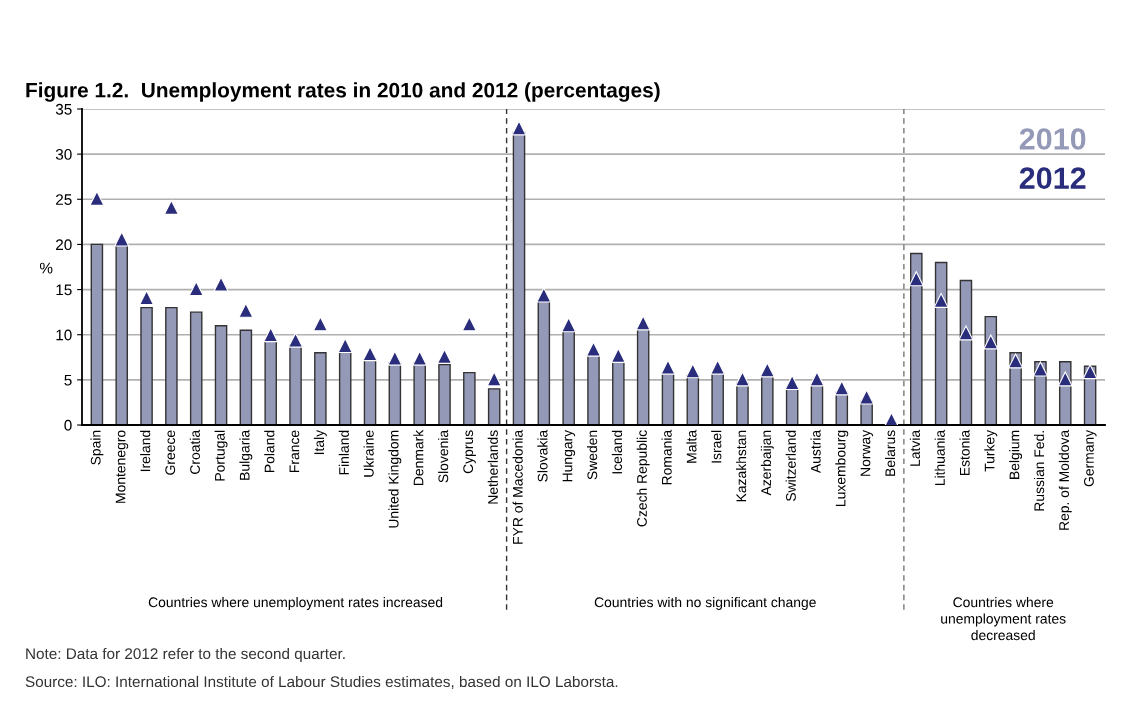 The image size is (1132, 715). What do you see at coordinates (517, 486) in the screenshot?
I see `x-tick-label: FYR of Macedonia` at bounding box center [517, 486].